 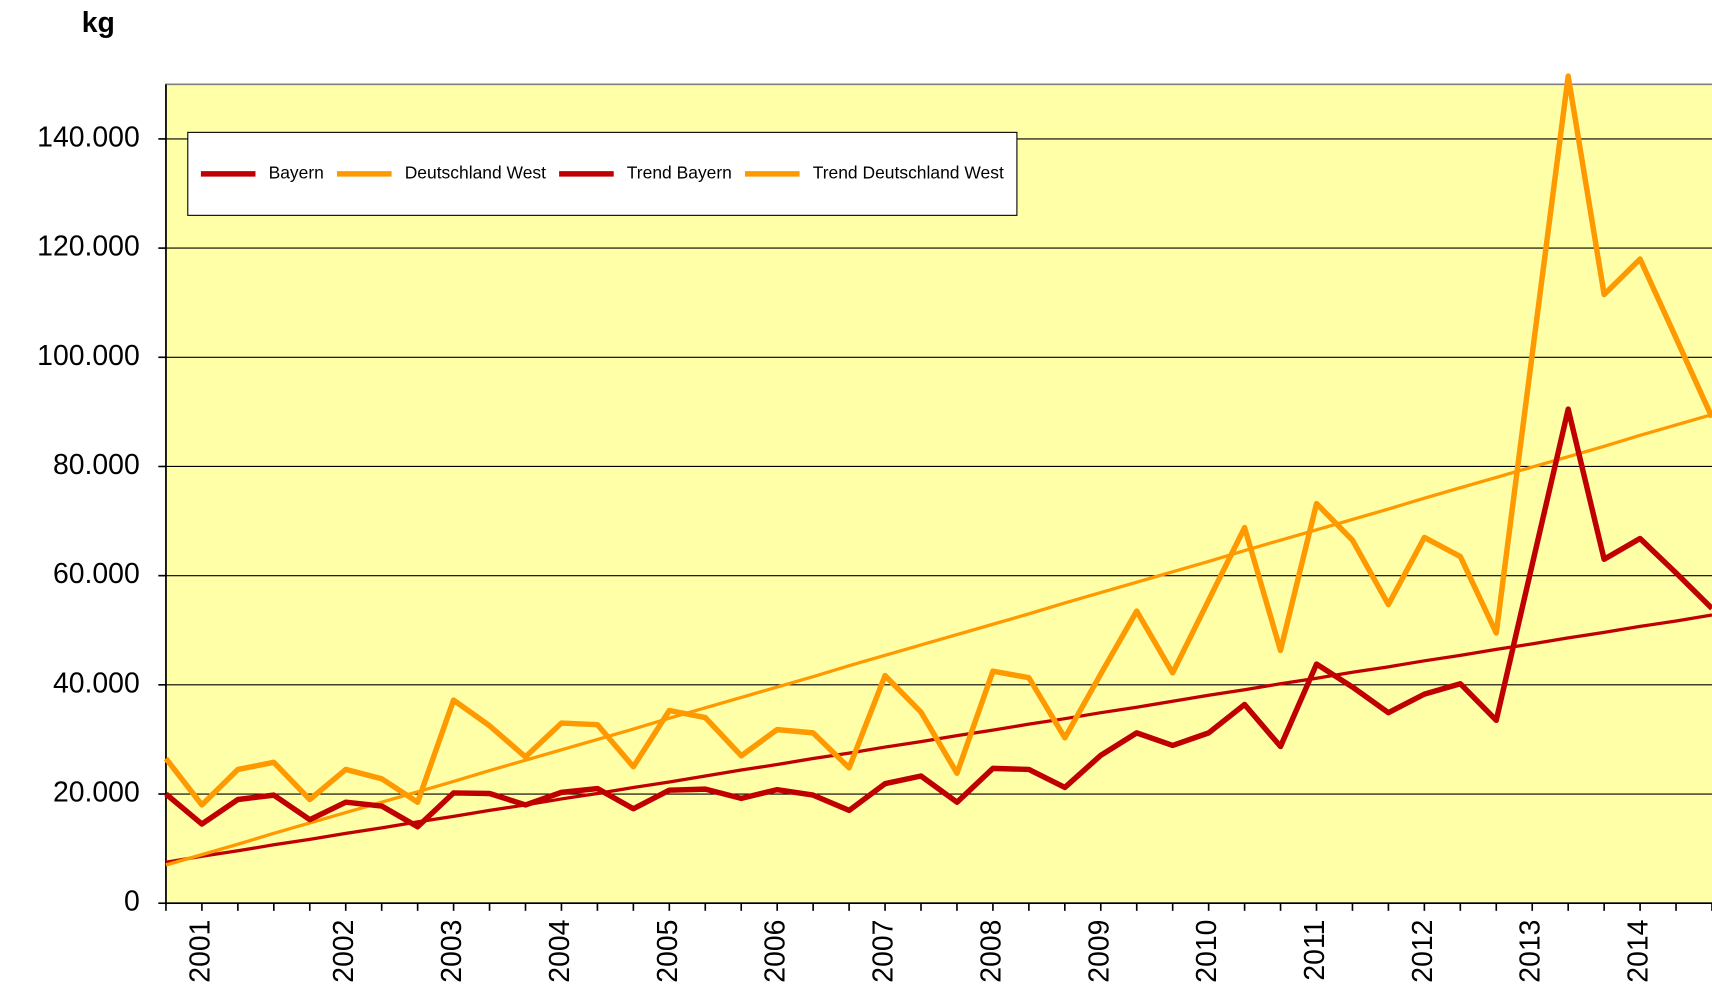 What do you see at coordinates (668, 951) in the screenshot?
I see `x-tick-label: 2005` at bounding box center [668, 951].